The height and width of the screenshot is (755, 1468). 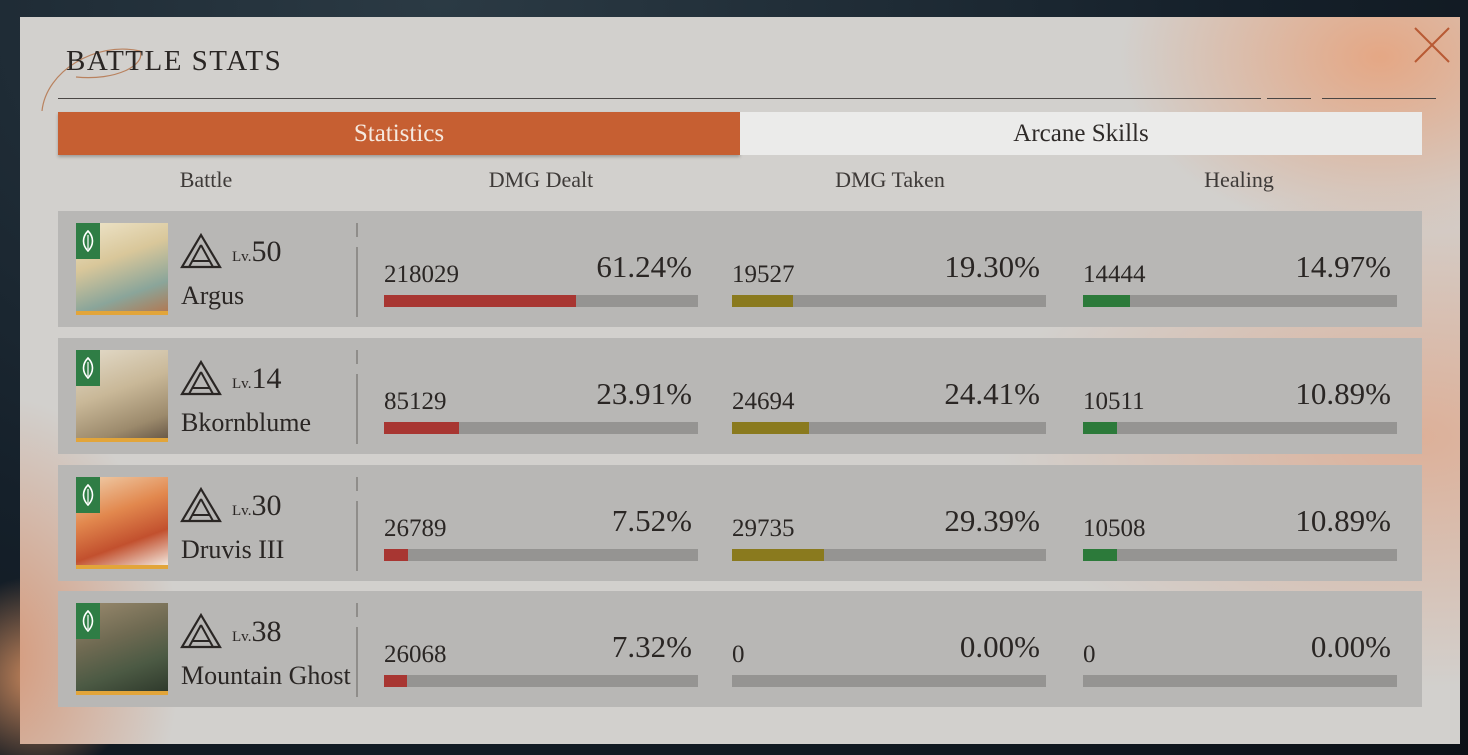 I want to click on dmg-taken-percent: 29.39%, so click(x=992, y=520).